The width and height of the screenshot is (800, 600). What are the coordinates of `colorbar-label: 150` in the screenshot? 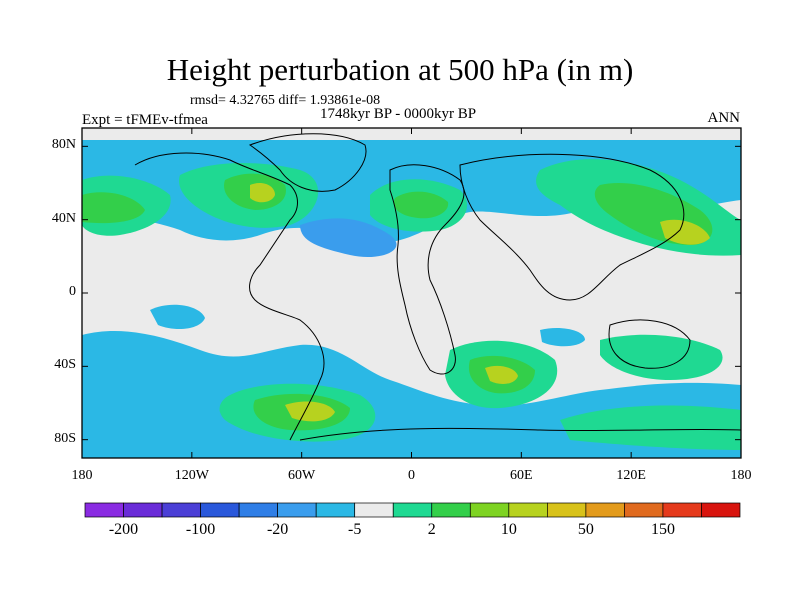 It's located at (662, 529).